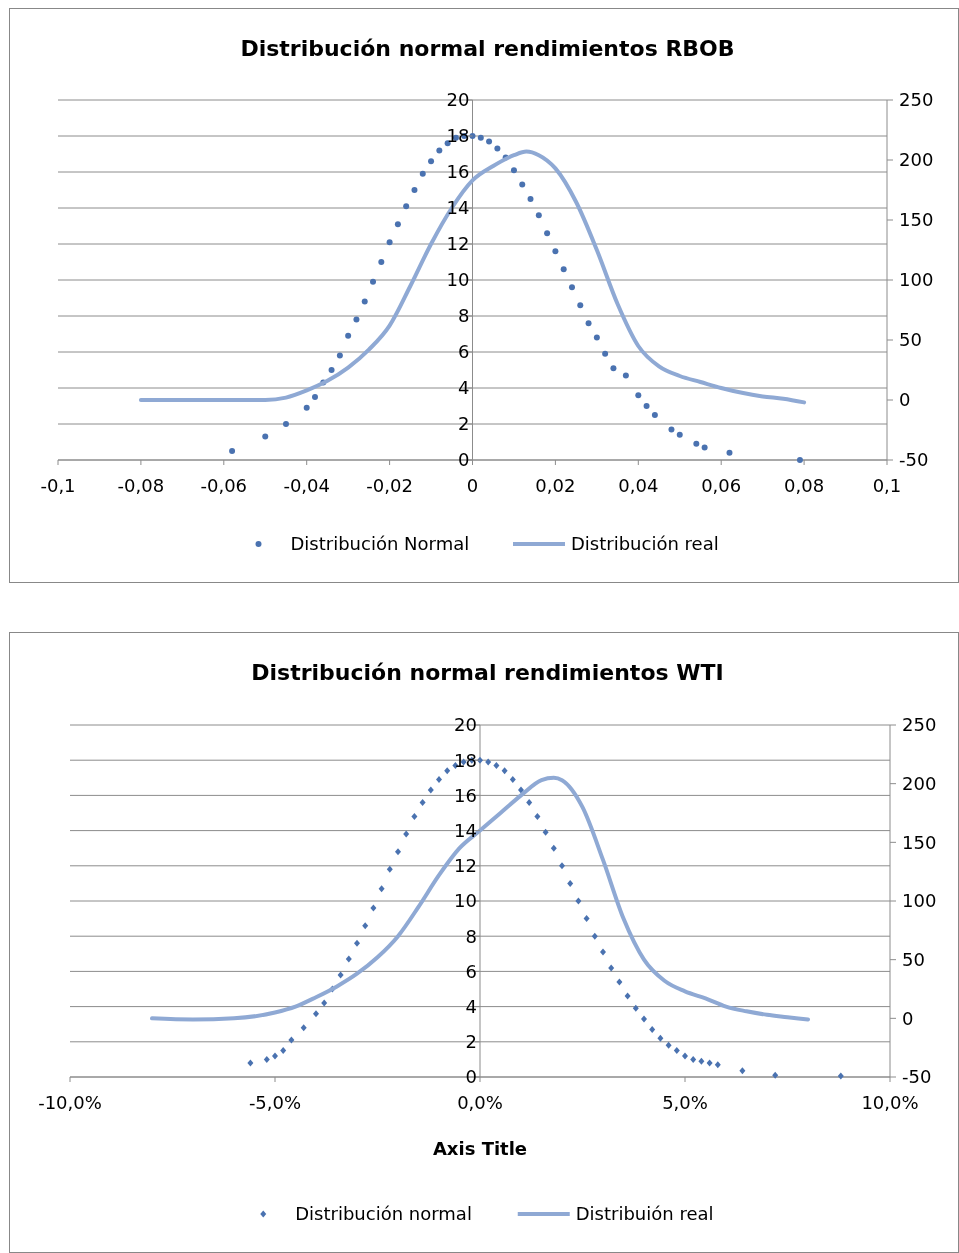 This screenshot has width=959, height=1253. I want to click on x-tick-label: 0,08, so click(804, 485).